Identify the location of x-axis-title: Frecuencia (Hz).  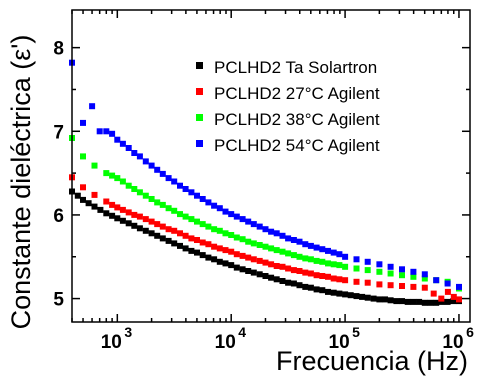
(372, 361).